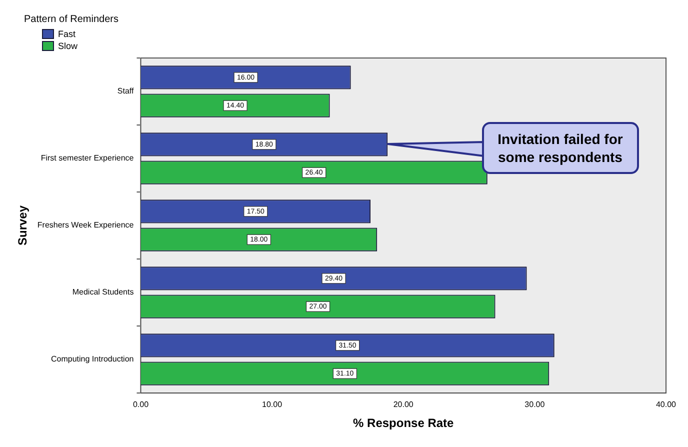 This screenshot has height=447, width=688. What do you see at coordinates (126, 91) in the screenshot?
I see `y-tick-label: Staff` at bounding box center [126, 91].